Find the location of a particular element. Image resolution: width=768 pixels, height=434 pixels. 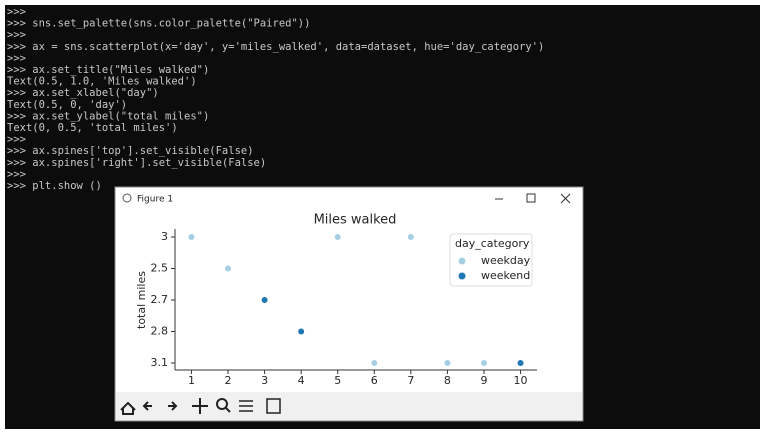

pan-button is located at coordinates (200, 406).